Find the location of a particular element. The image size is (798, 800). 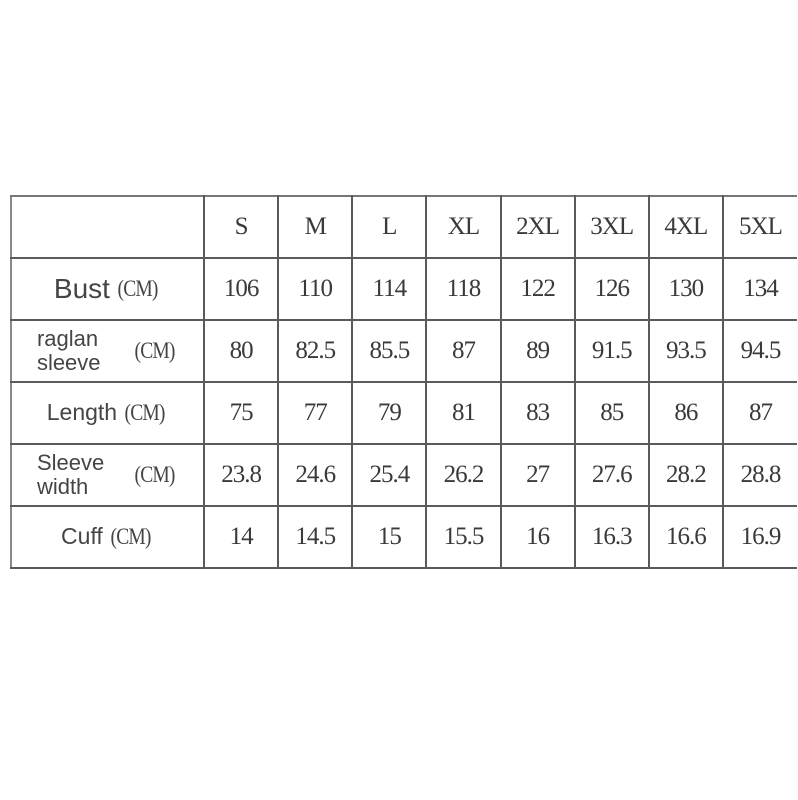

value-cell: 126 is located at coordinates (611, 289).